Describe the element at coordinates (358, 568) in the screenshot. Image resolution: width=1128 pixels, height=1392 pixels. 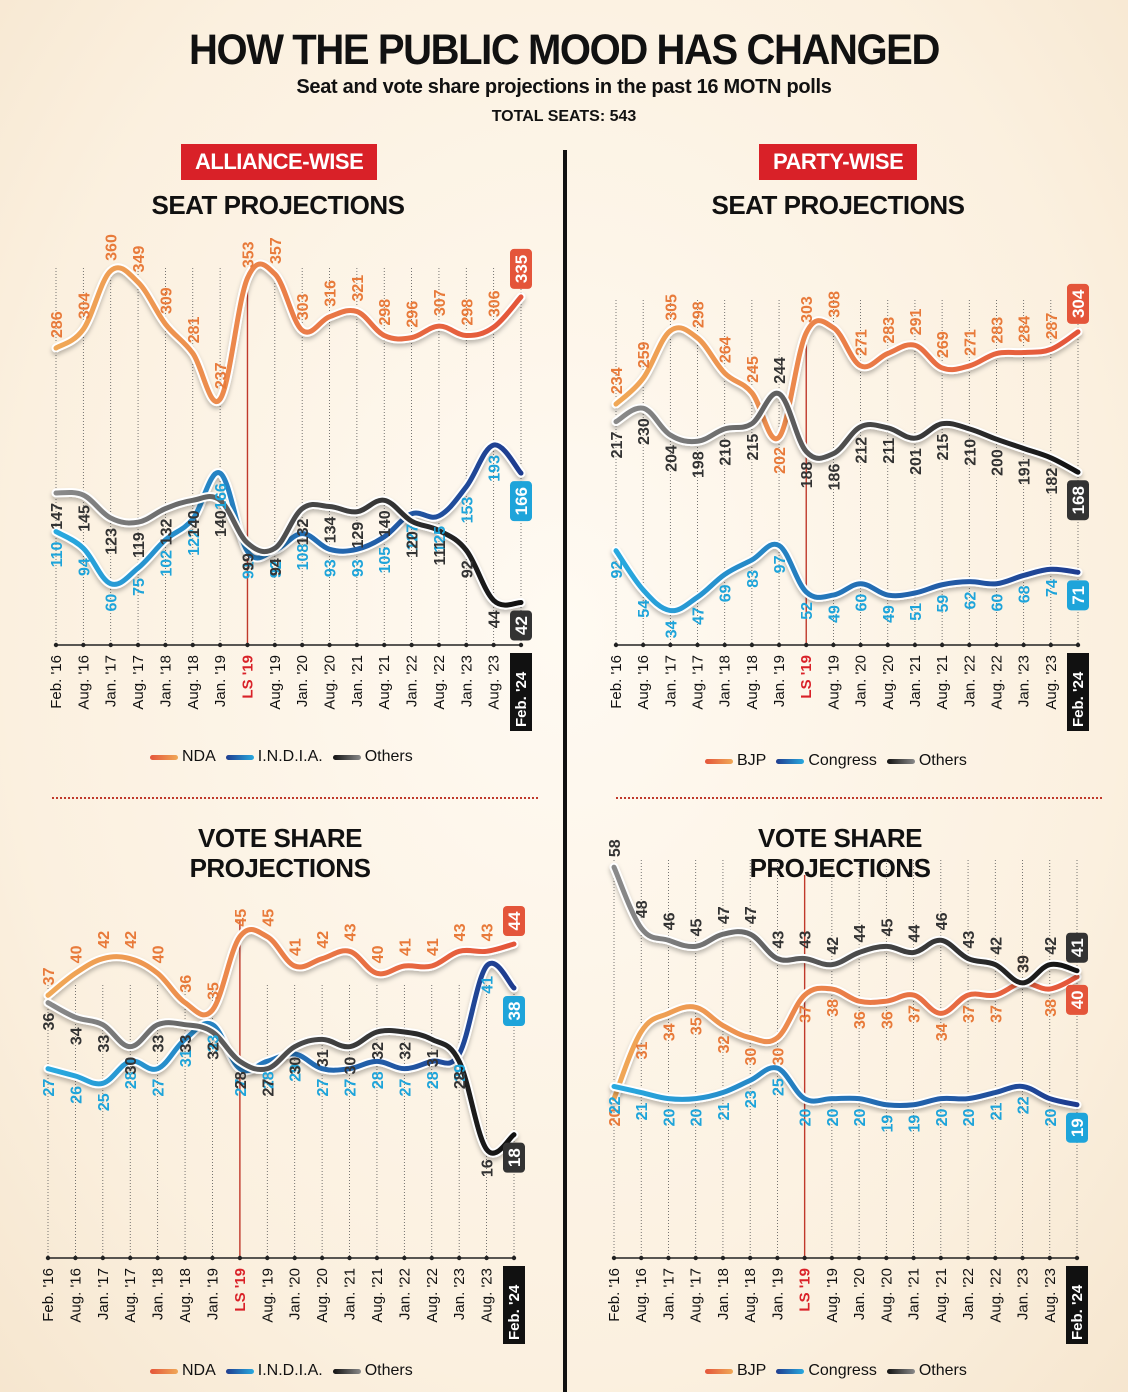
I see `data-label: 93` at that location.